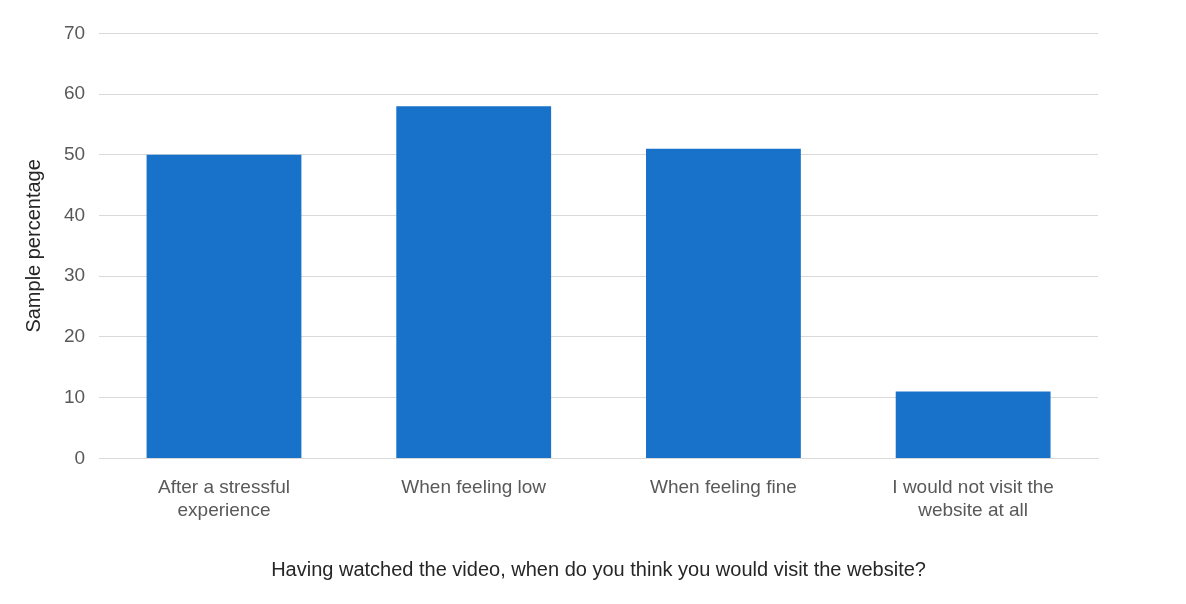 Image resolution: width=1186 pixels, height=604 pixels. What do you see at coordinates (80, 457) in the screenshot?
I see `y-tick-label: 0` at bounding box center [80, 457].